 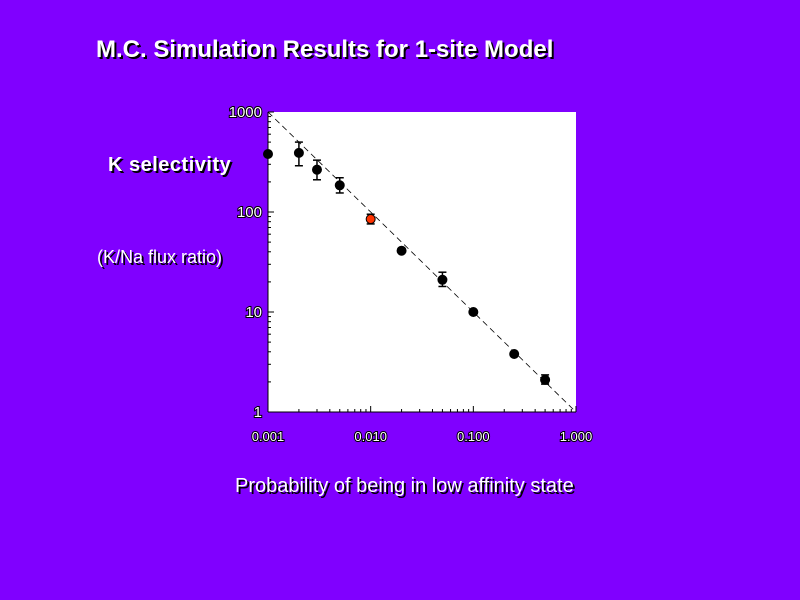 What do you see at coordinates (473, 436) in the screenshot?
I see `x-tick-label: 0.100` at bounding box center [473, 436].